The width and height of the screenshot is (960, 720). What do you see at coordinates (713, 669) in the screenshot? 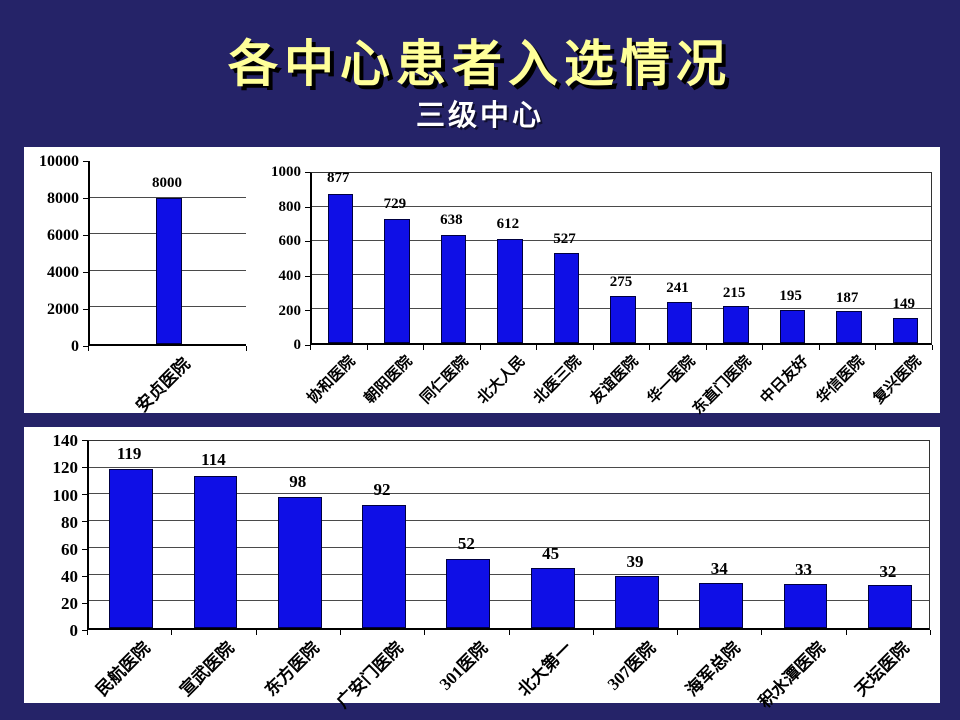
I see `category-label: 海军总院` at bounding box center [713, 669].